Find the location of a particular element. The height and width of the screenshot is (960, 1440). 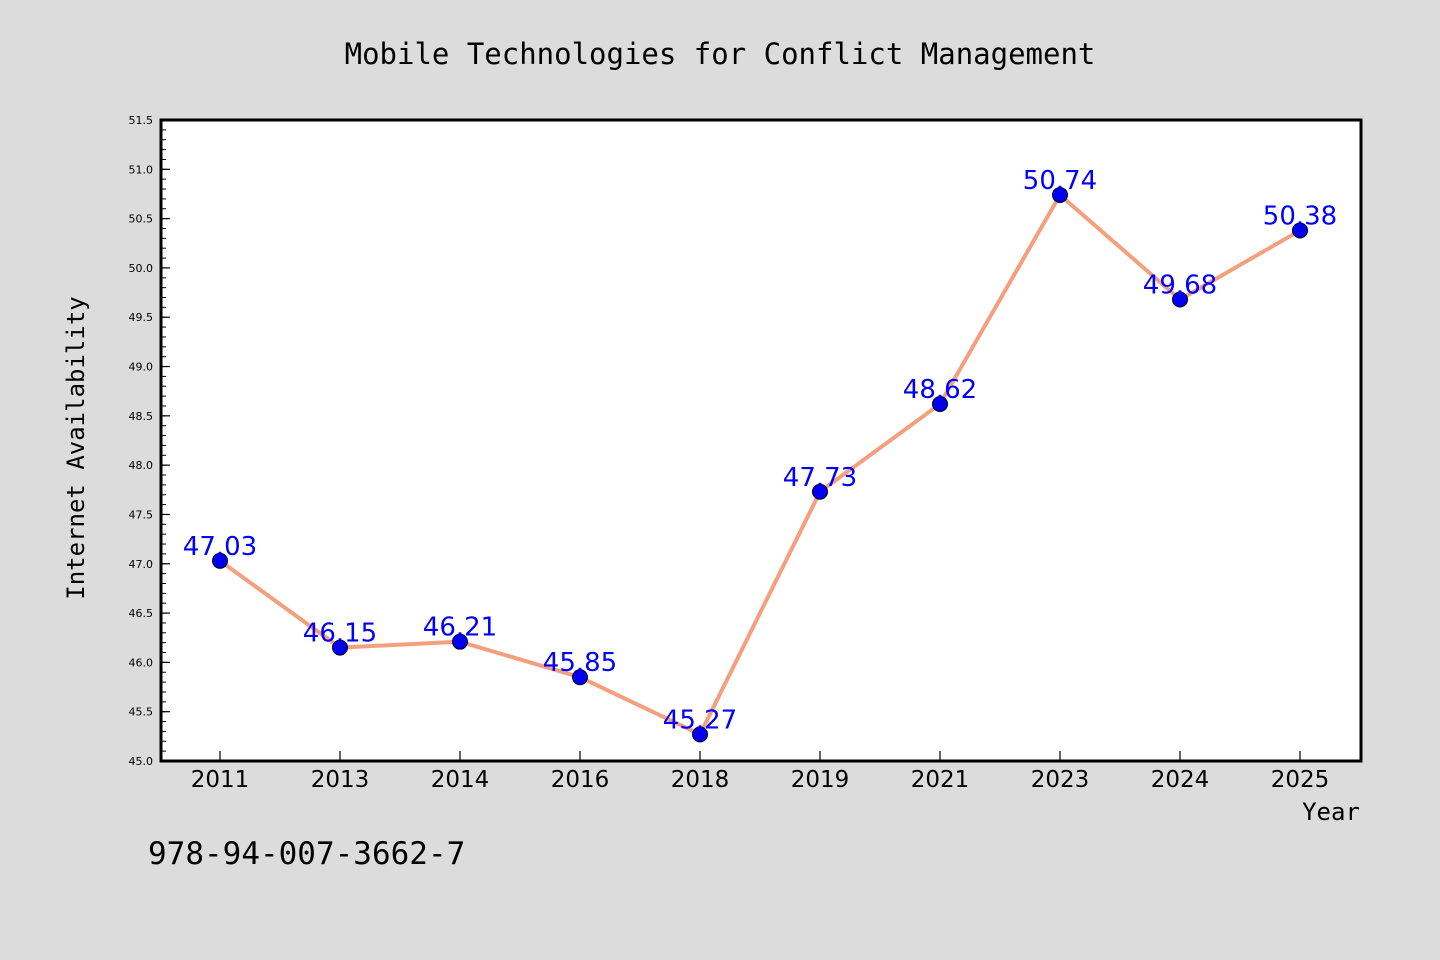

y-tick-label: 50.0 is located at coordinates (141, 268).